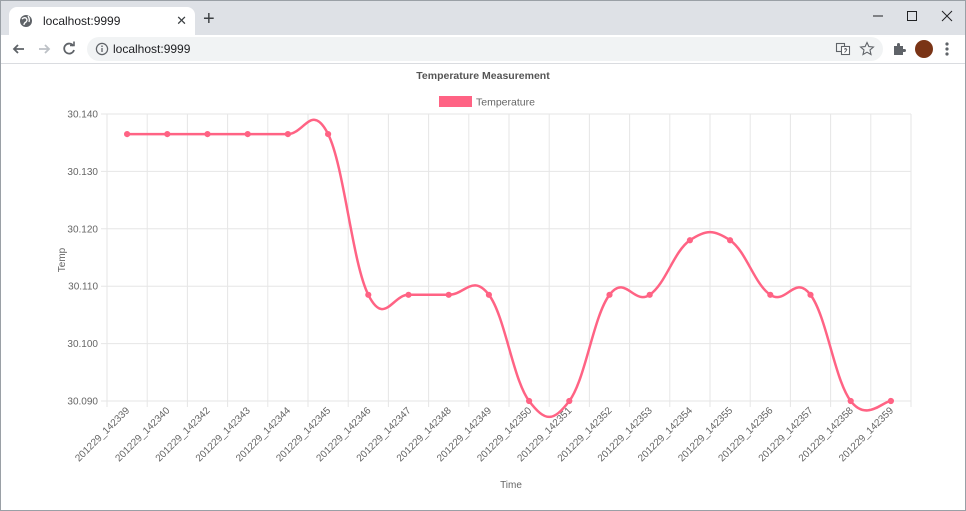 Image resolution: width=966 pixels, height=511 pixels. I want to click on browser-toolbar: localhost:9999, so click(483, 49).